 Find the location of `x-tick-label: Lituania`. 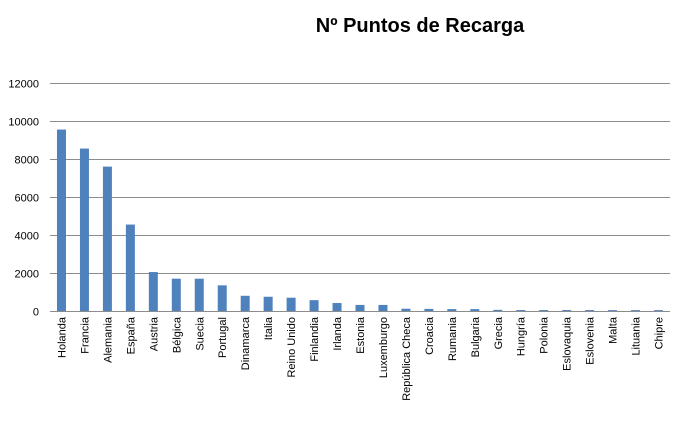

x-tick-label: Lituania is located at coordinates (637, 335).